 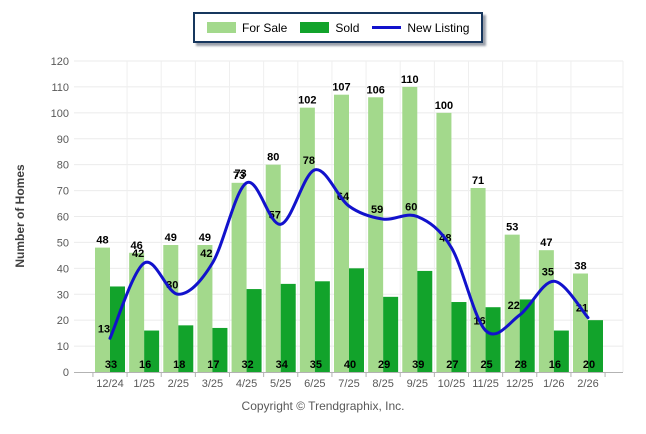 I want to click on legend-item-new-listing: New Listing, so click(x=420, y=28).